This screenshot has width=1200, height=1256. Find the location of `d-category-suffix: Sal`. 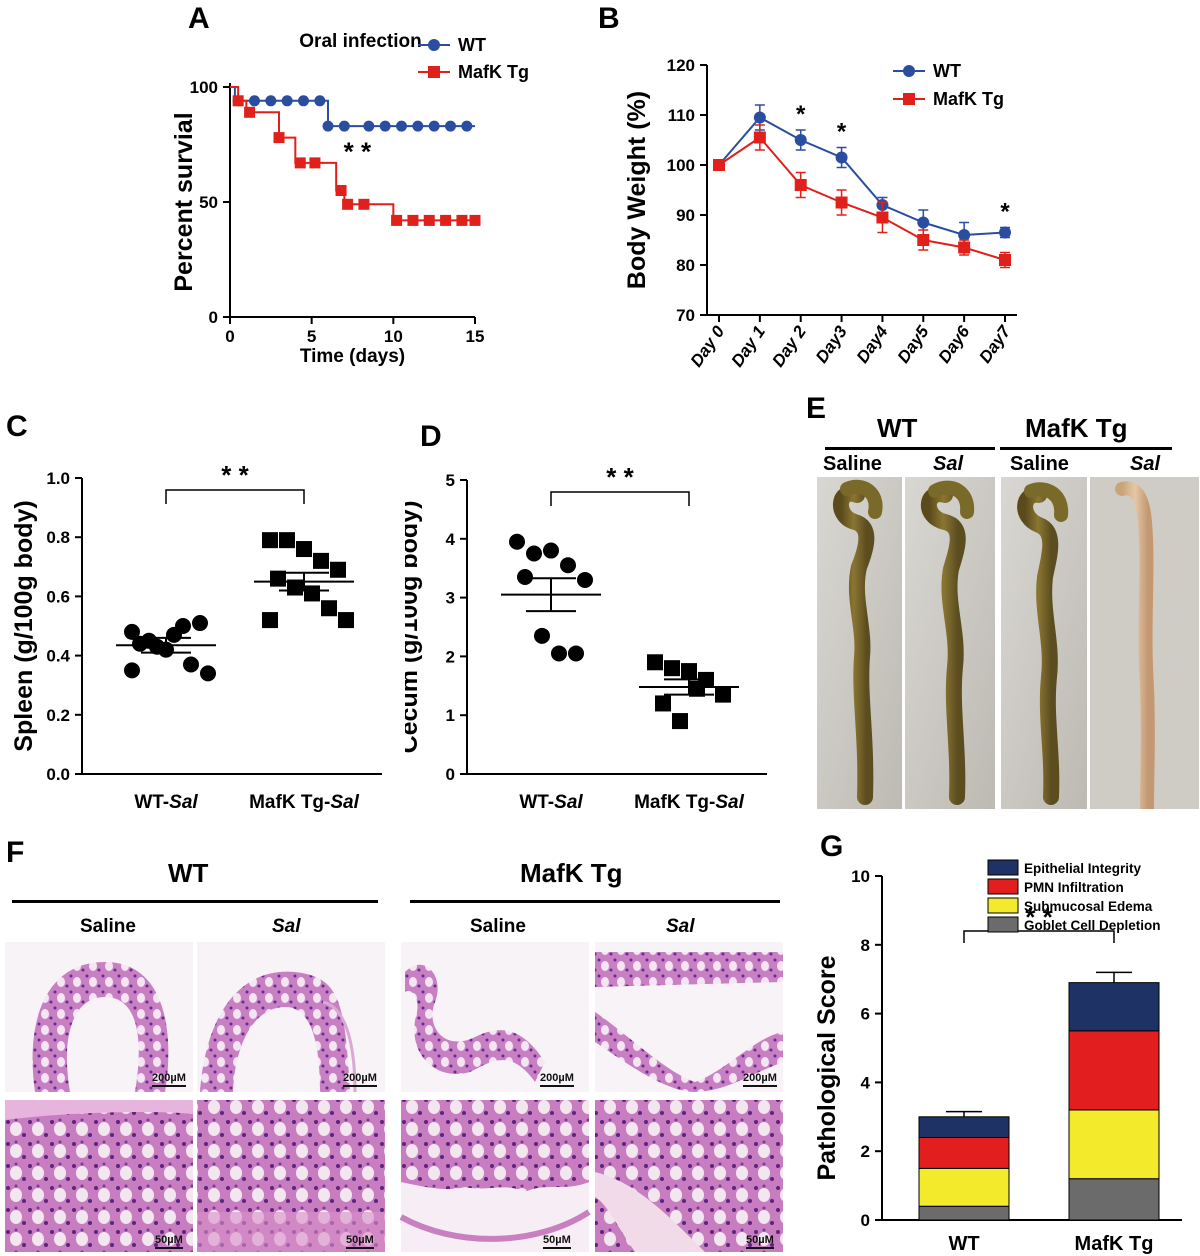

d-category-suffix: Sal is located at coordinates (568, 802).